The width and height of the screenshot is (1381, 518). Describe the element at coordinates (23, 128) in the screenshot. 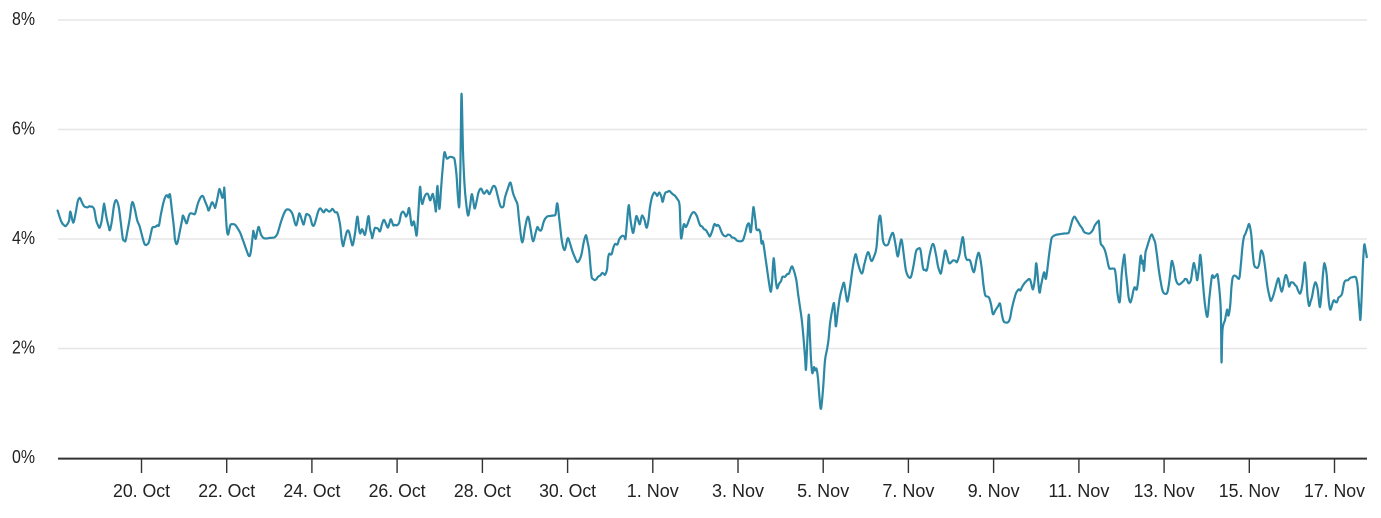

I see `svg-text: 6%` at that location.